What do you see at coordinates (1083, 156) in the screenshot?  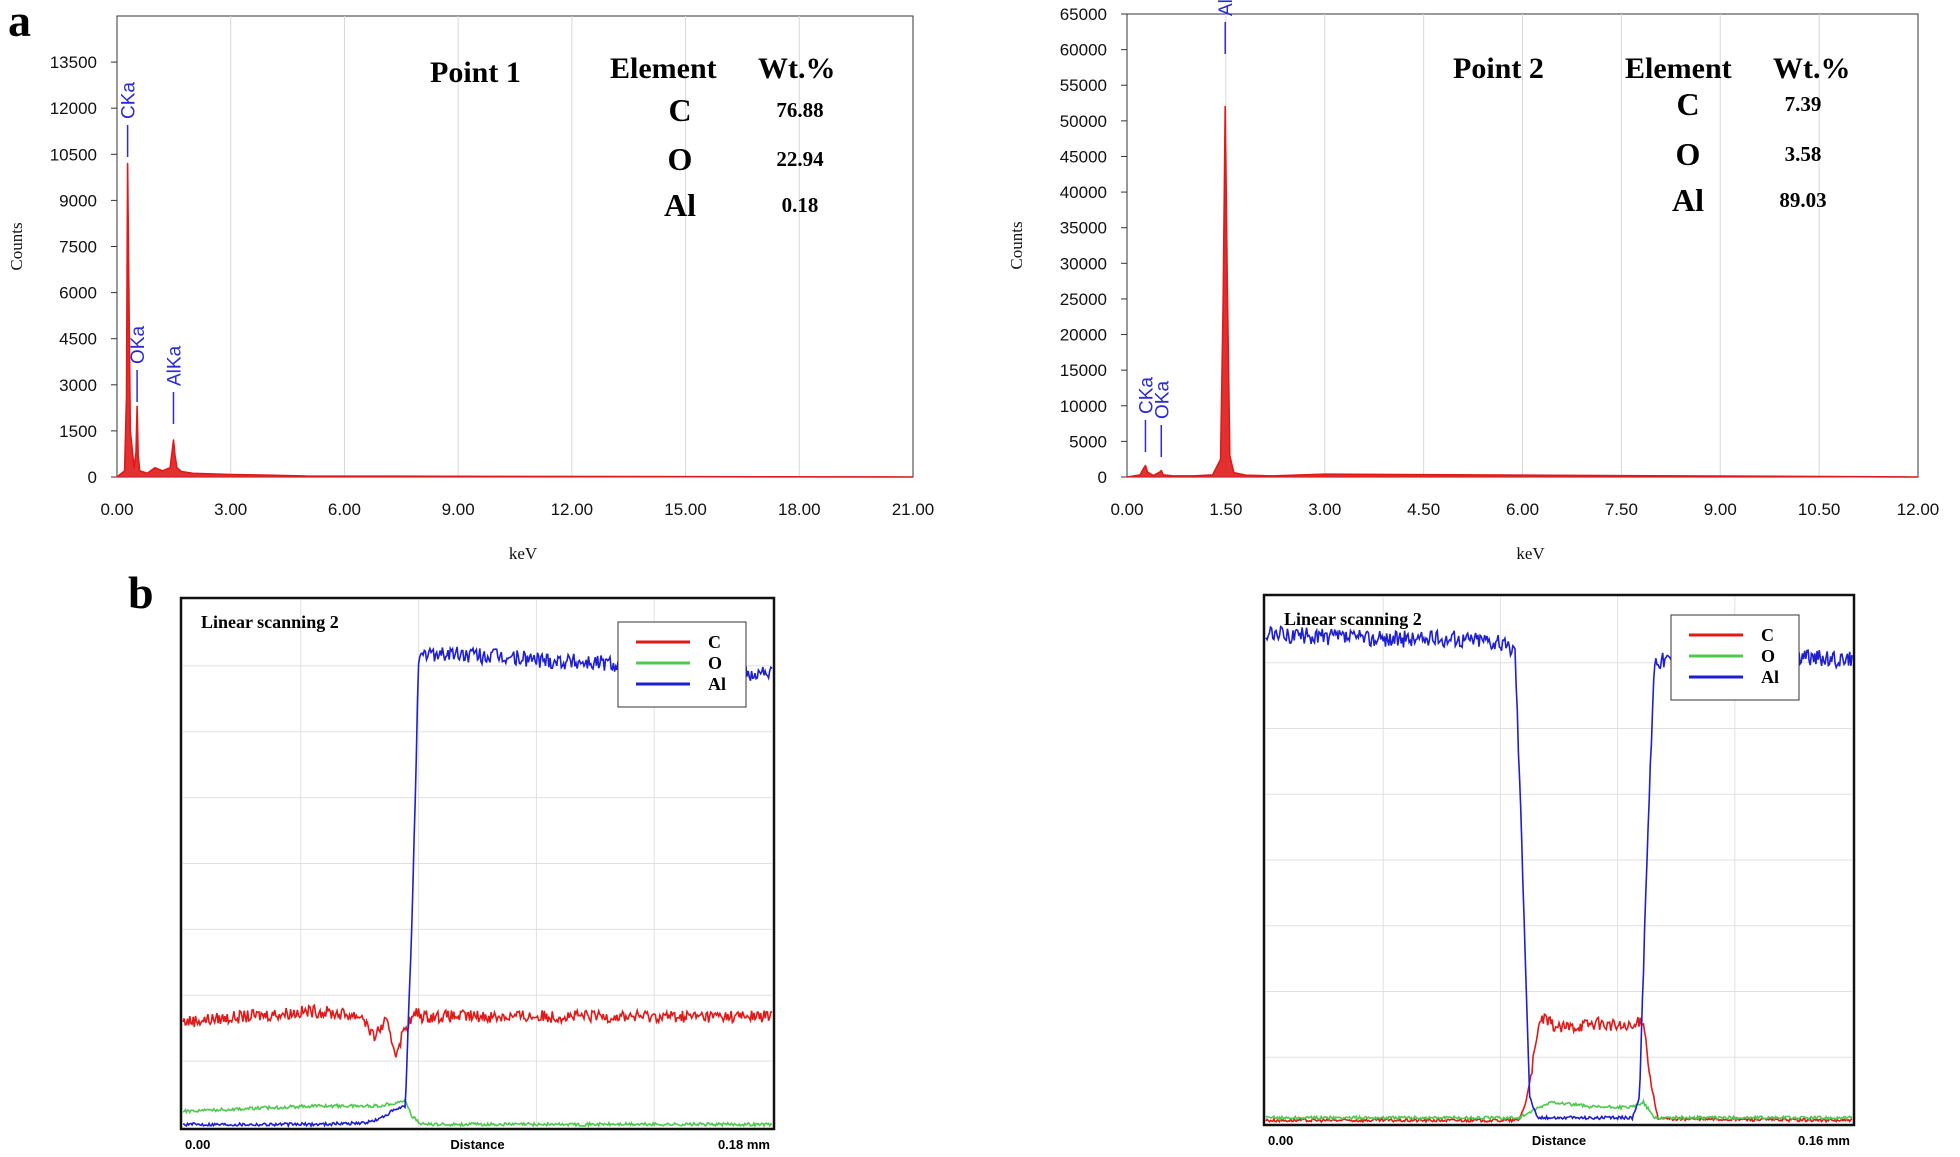 I see `y-tick-label: 45000` at bounding box center [1083, 156].